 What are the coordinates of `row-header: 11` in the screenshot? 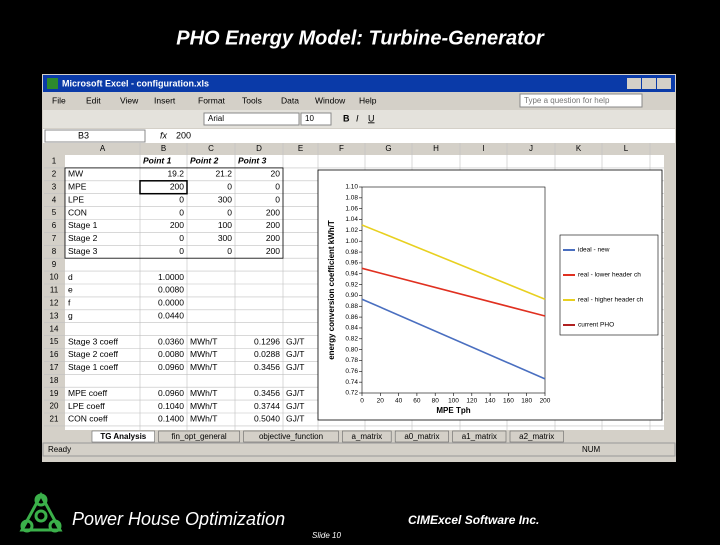 It's located at (54, 290).